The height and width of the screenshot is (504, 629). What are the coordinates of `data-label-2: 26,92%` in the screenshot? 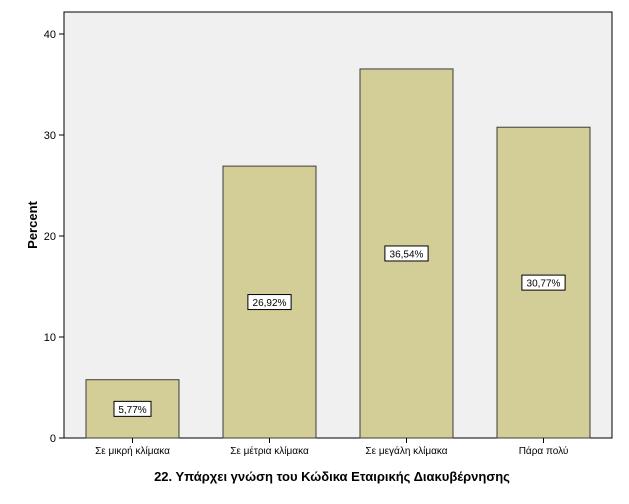 It's located at (269, 302).